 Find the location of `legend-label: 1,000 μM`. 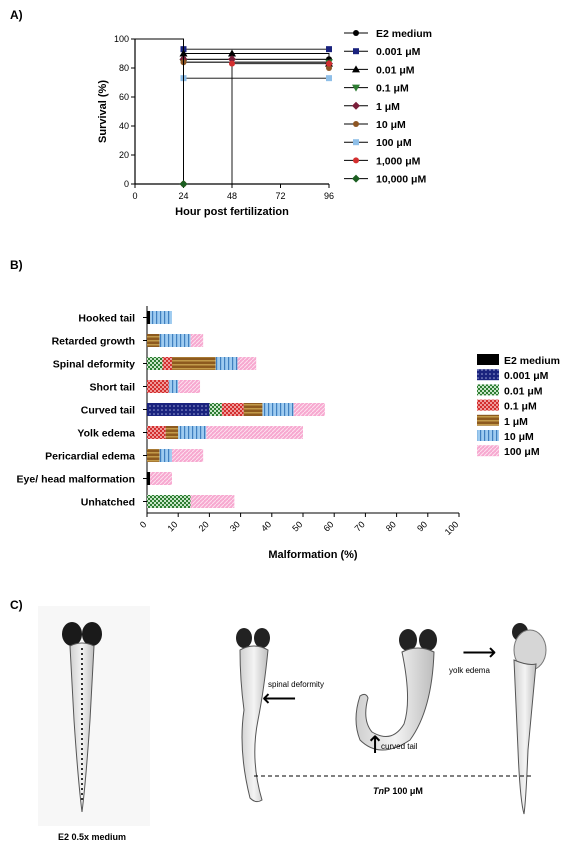

legend-label: 1,000 μM is located at coordinates (398, 161).